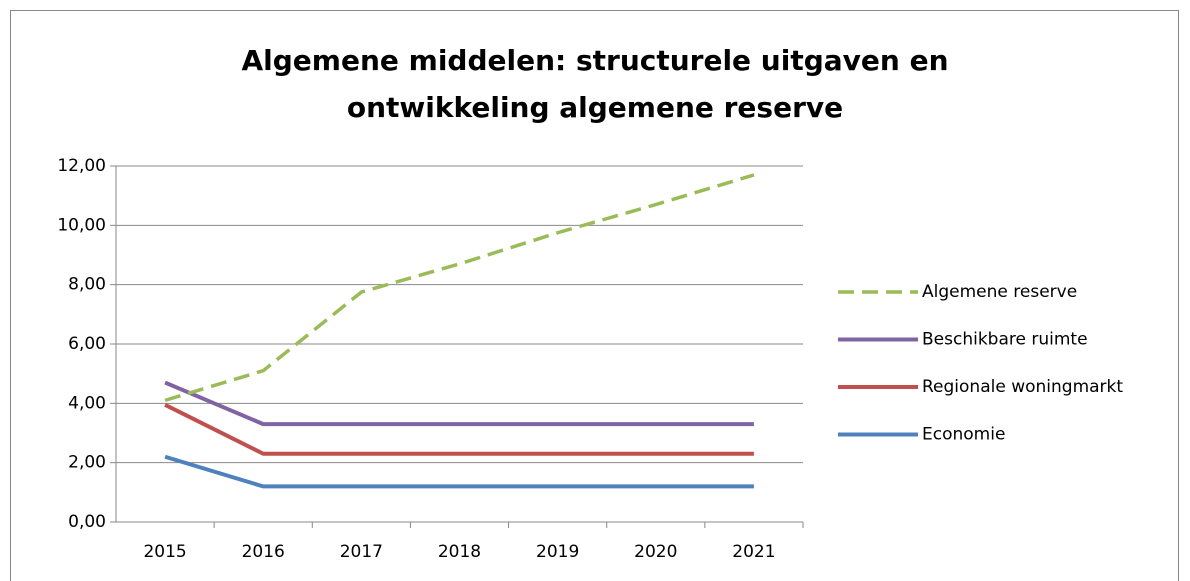 This screenshot has height=581, width=1190. What do you see at coordinates (361, 552) in the screenshot?
I see `x-tick-label: 2017` at bounding box center [361, 552].